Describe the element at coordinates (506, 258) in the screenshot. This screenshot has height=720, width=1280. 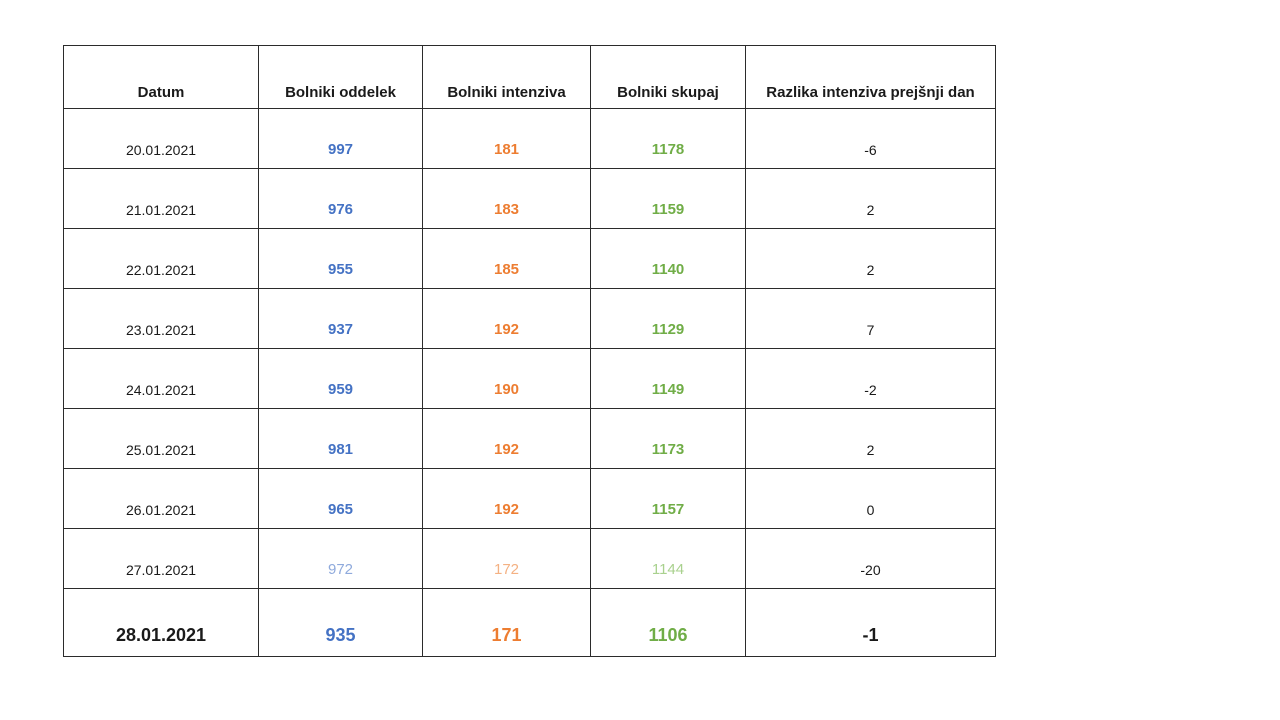
I see `cell-bolniki-intenziva: 185` at that location.